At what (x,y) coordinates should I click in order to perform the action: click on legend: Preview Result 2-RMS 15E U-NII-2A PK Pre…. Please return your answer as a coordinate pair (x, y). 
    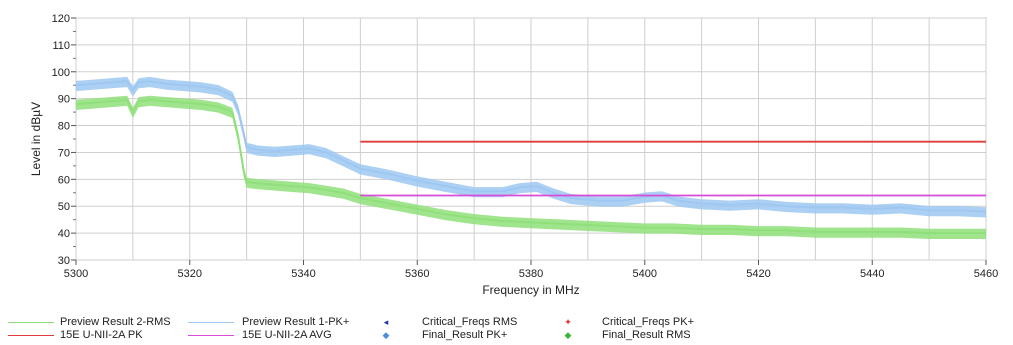
    Looking at the image, I should click on (506, 328).